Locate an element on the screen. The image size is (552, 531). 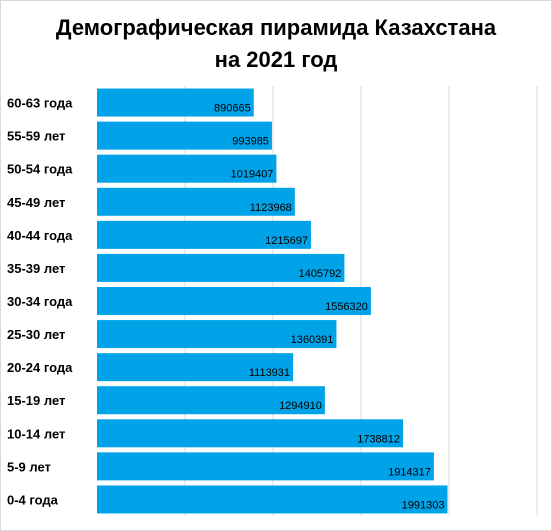
data-label-11: 1914317 is located at coordinates (409, 472).